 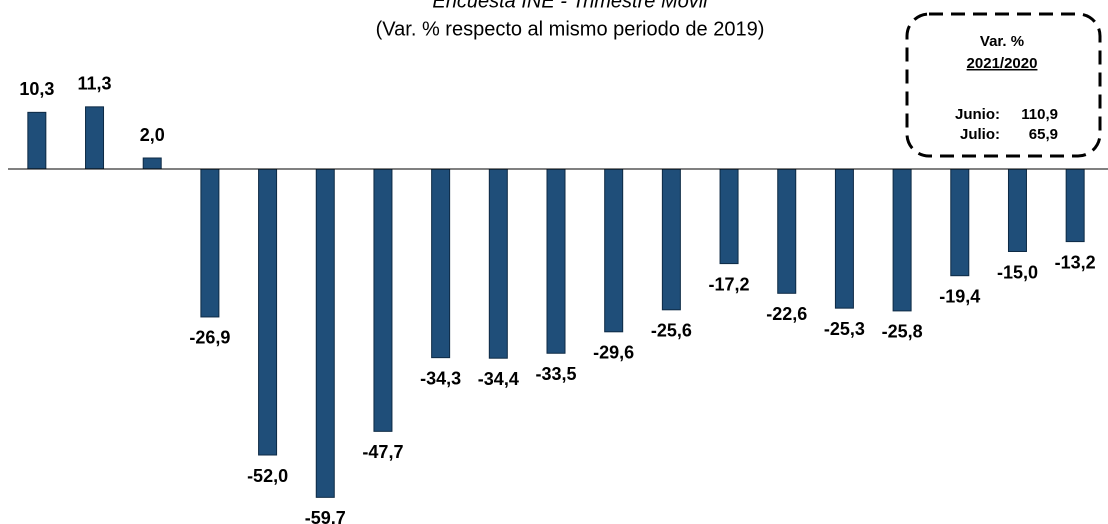 I want to click on value-label: 11,3, so click(x=95, y=84).